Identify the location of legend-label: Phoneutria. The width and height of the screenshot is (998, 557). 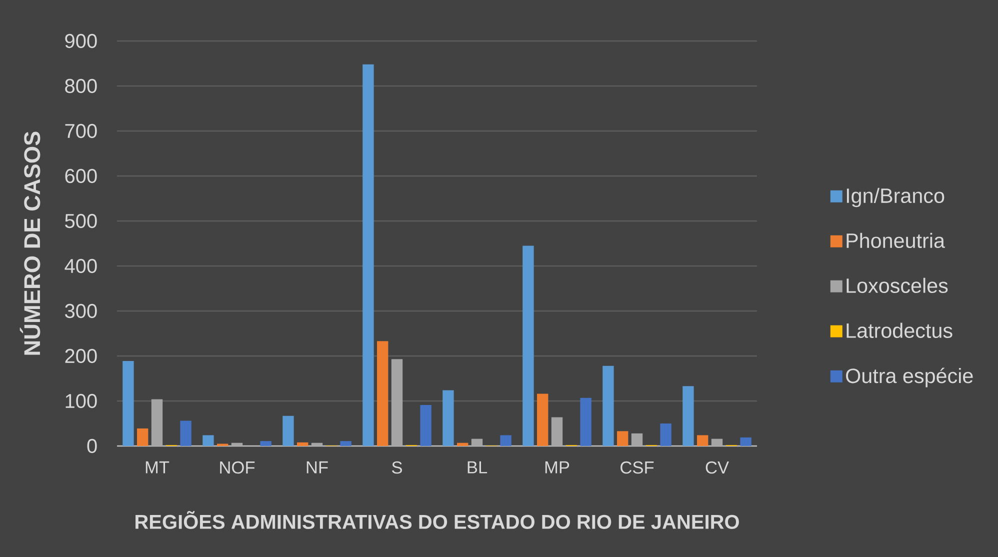
(895, 240).